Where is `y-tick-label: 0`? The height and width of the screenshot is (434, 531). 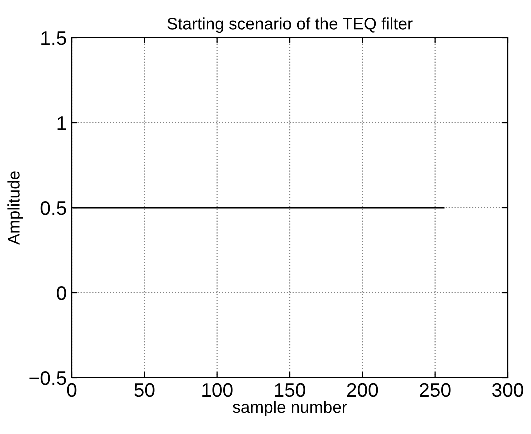
y-tick-label: 0 is located at coordinates (61, 293).